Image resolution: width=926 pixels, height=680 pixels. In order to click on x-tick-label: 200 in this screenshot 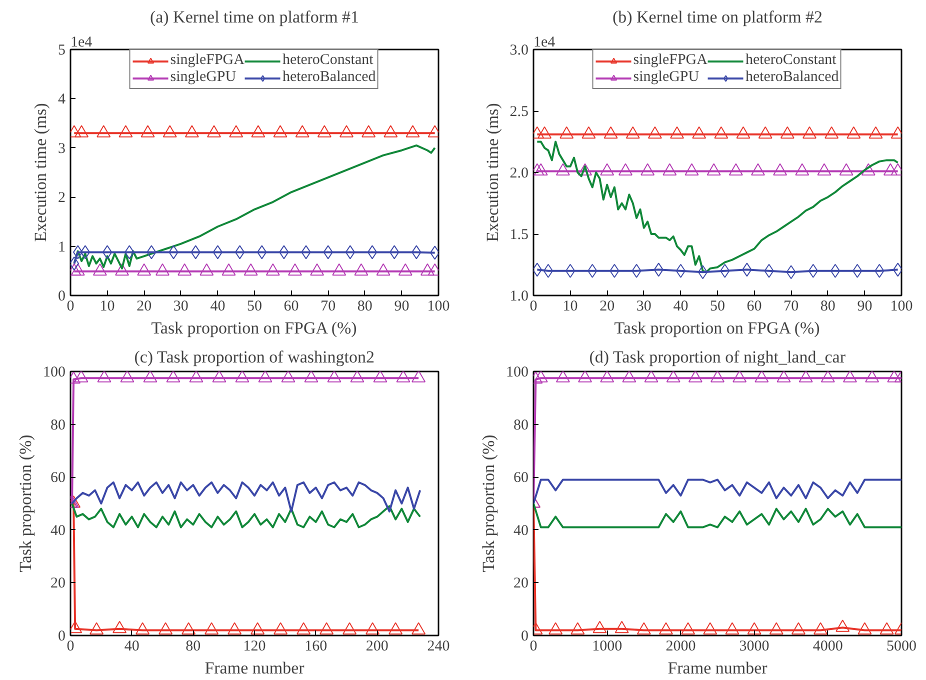, I will do `click(377, 646)`.